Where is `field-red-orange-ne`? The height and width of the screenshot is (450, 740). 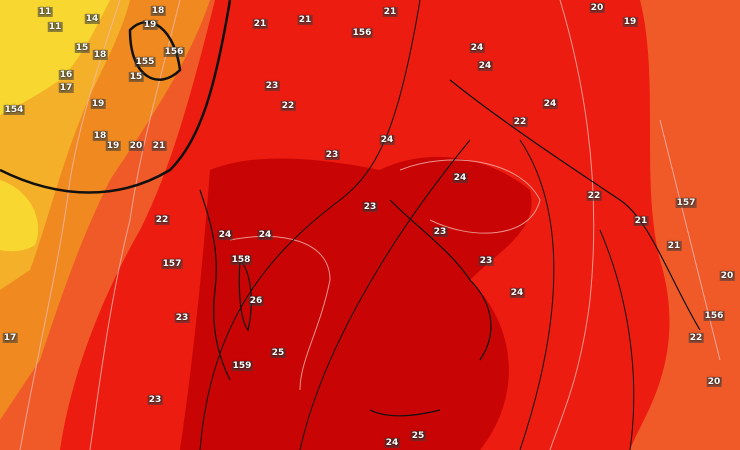
field-red-orange-ne is located at coordinates (695, 100).